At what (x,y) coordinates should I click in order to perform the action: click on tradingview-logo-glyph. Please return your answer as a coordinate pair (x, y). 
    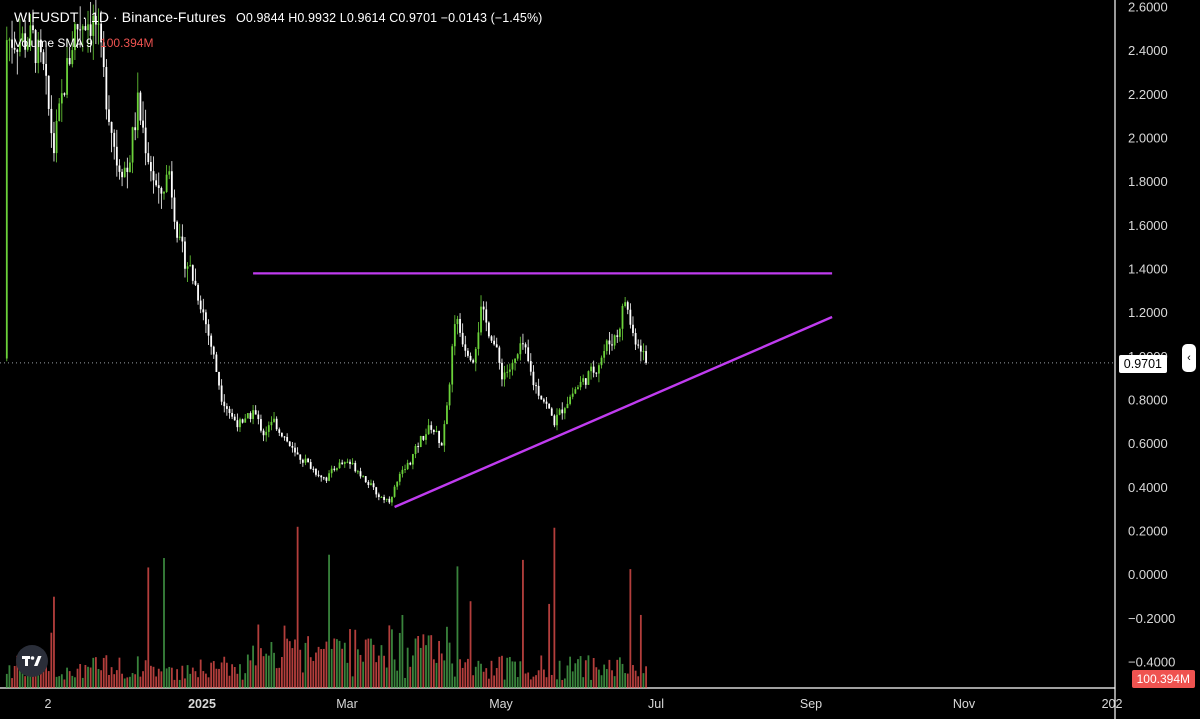
    Looking at the image, I should click on (32, 661).